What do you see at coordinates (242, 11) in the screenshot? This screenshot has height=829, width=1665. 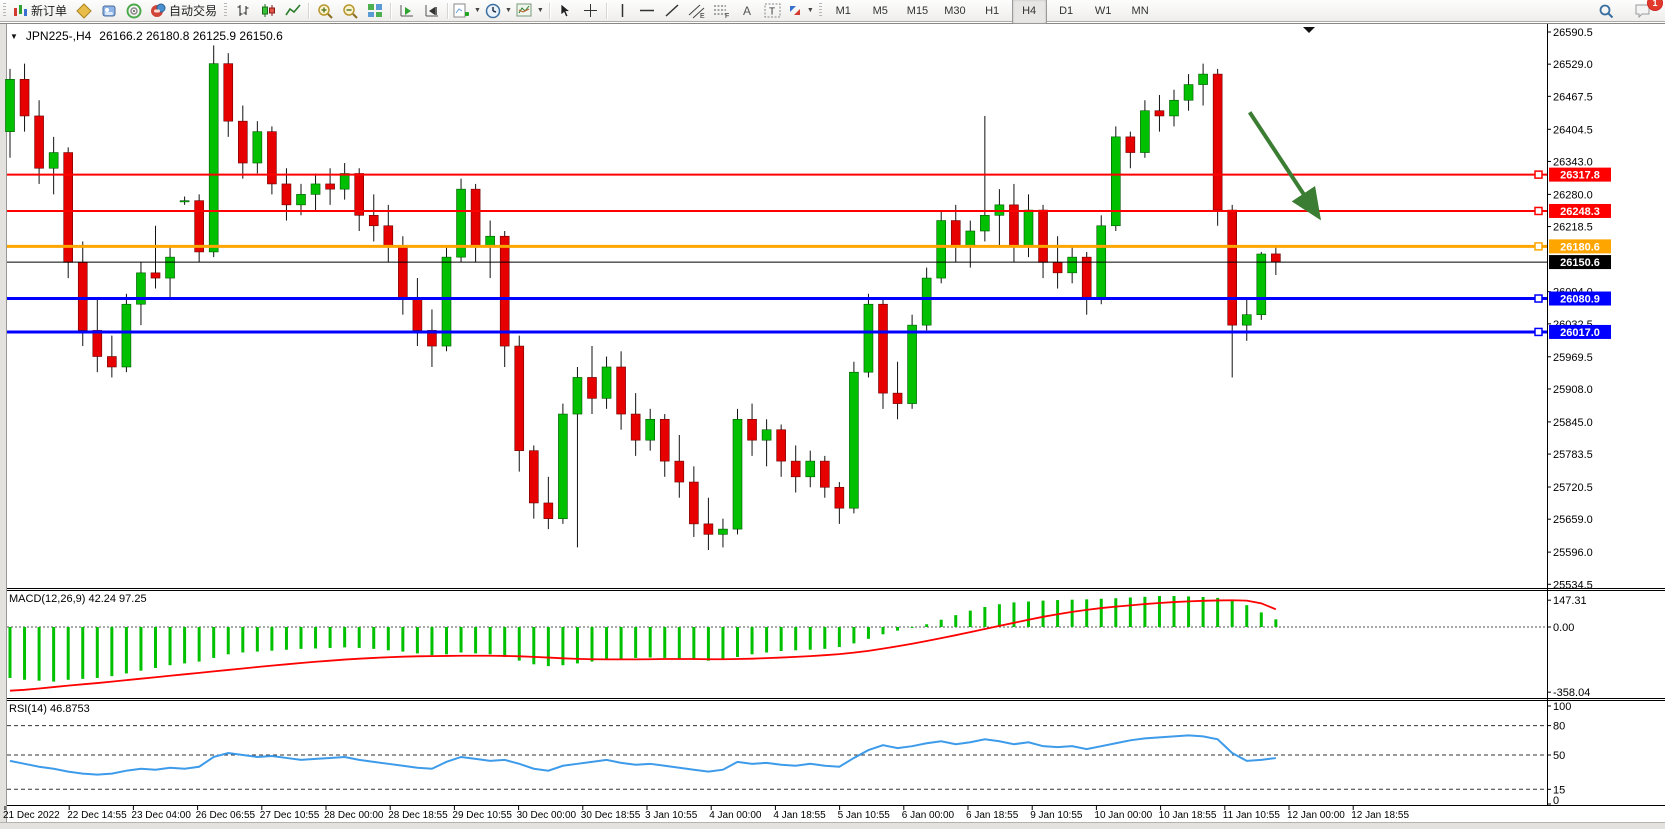 I see `bar-chart-button` at bounding box center [242, 11].